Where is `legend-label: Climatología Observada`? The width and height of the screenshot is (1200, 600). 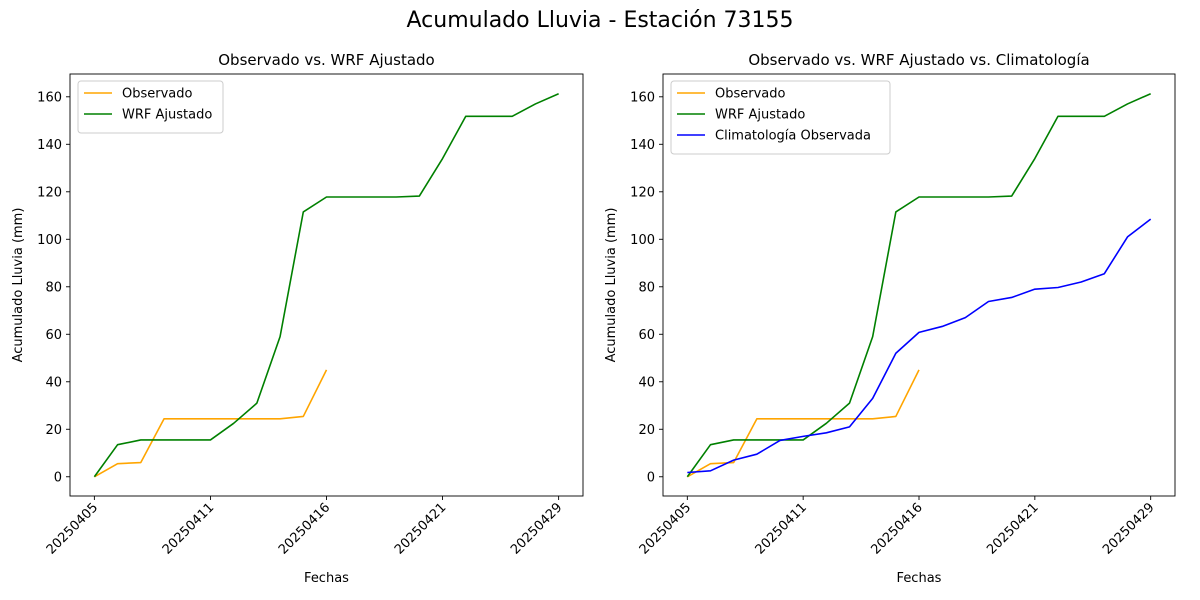 legend-label: Climatología Observada is located at coordinates (793, 136).